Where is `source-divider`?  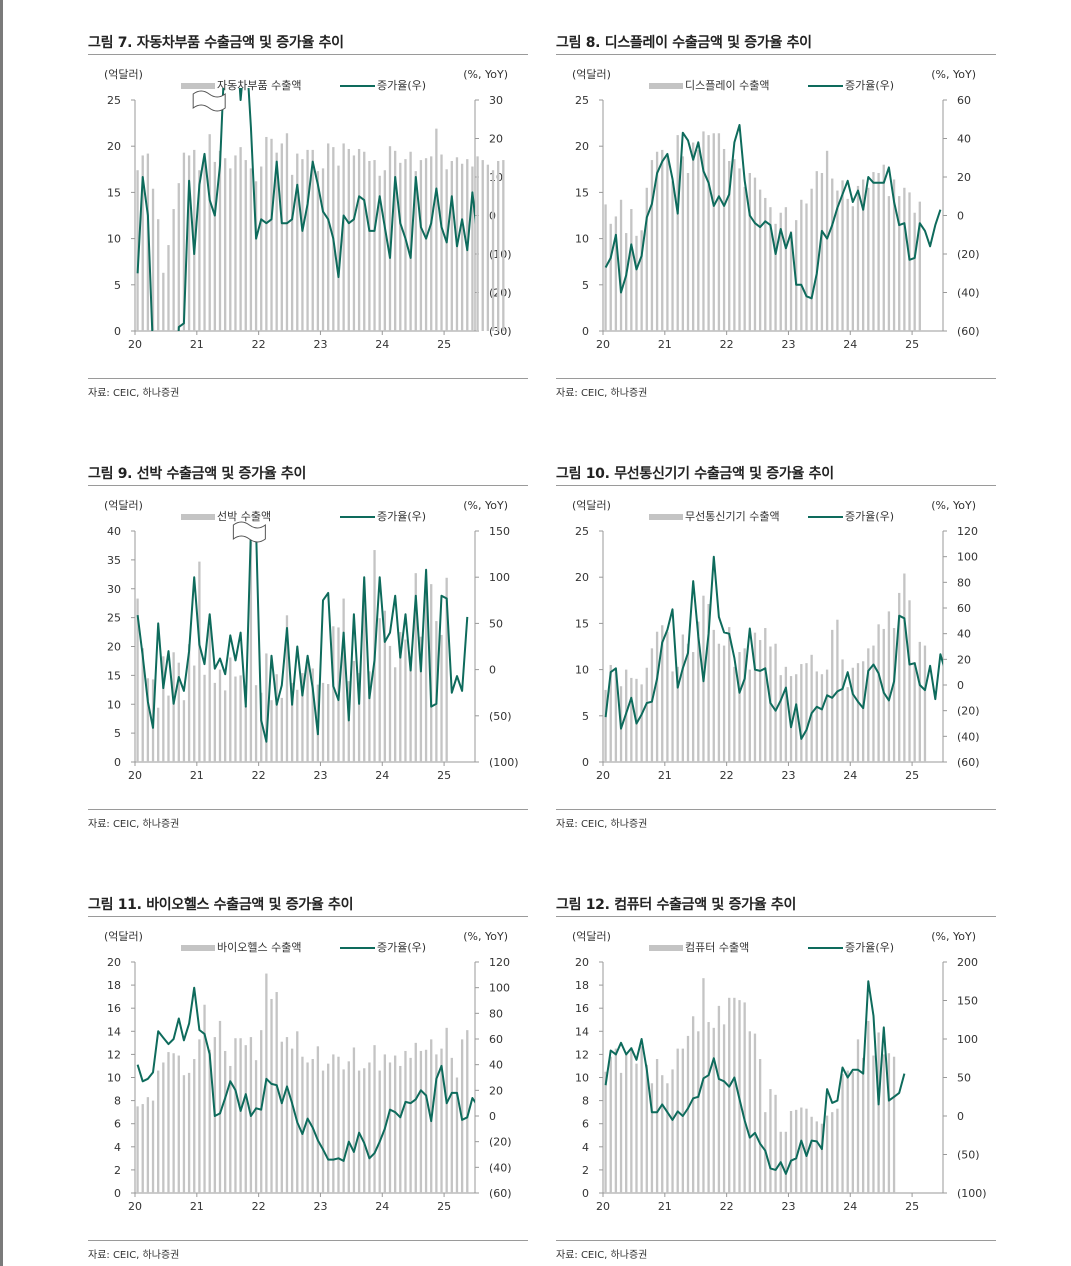
source-divider is located at coordinates (308, 378).